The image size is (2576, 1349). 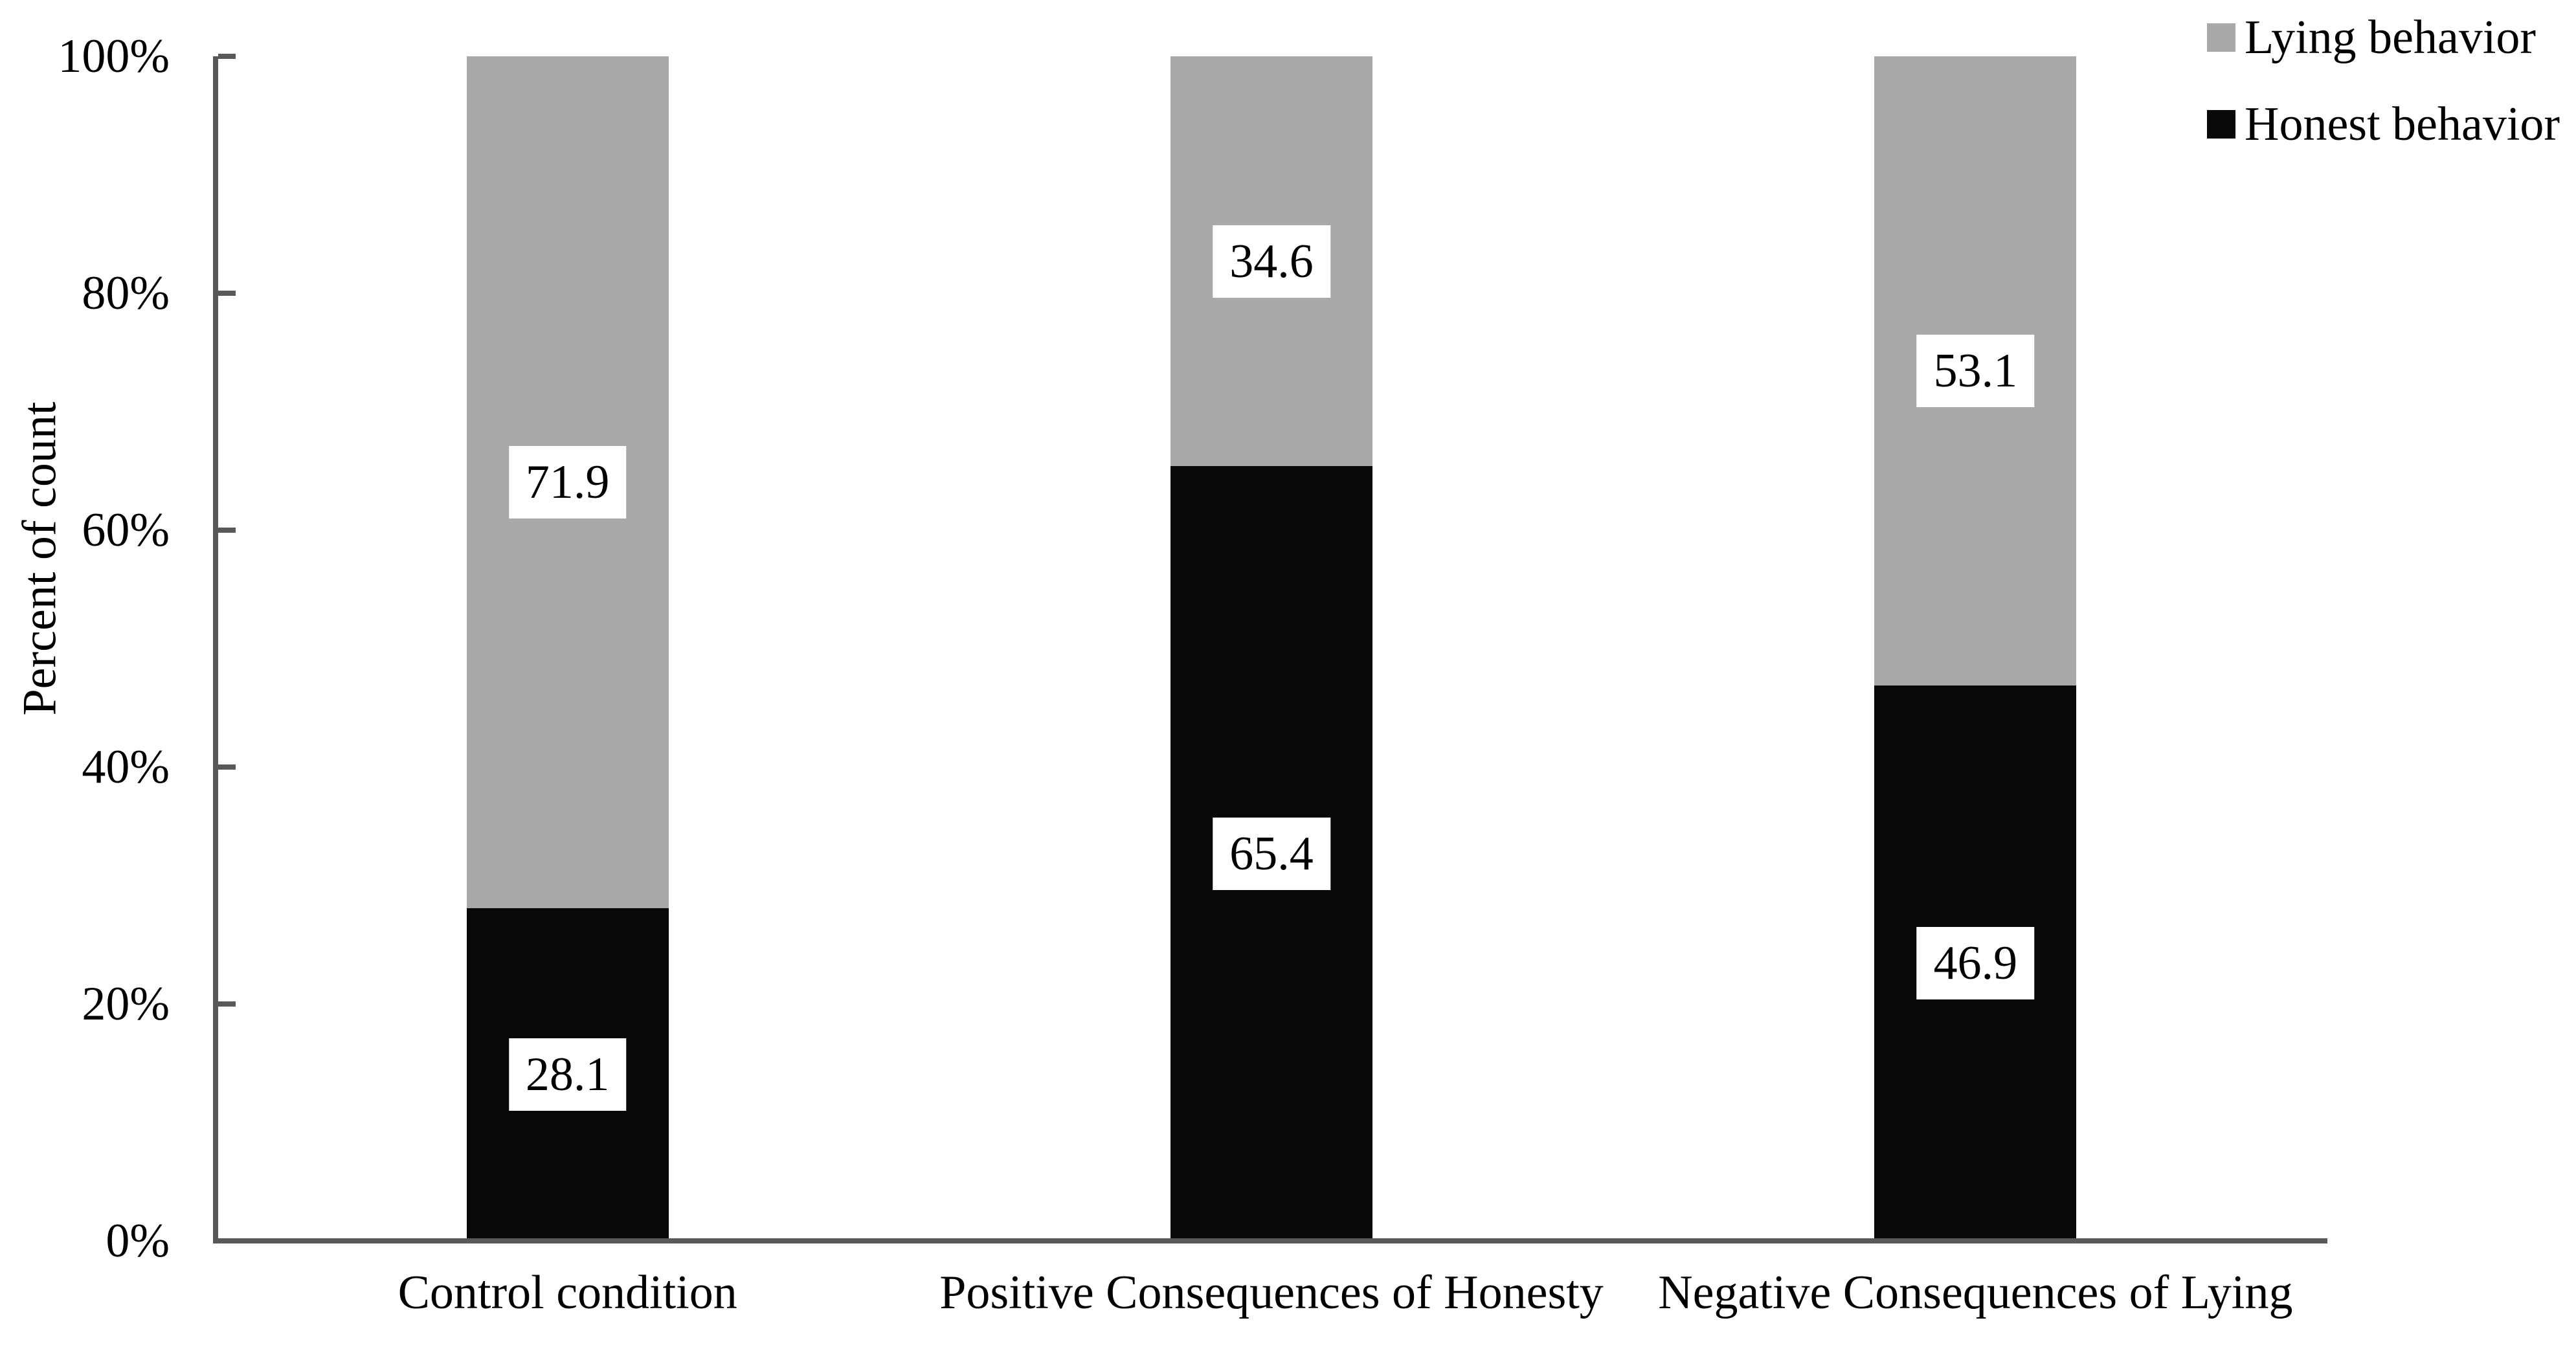 I want to click on bar-value-label: 71.9, so click(x=567, y=481).